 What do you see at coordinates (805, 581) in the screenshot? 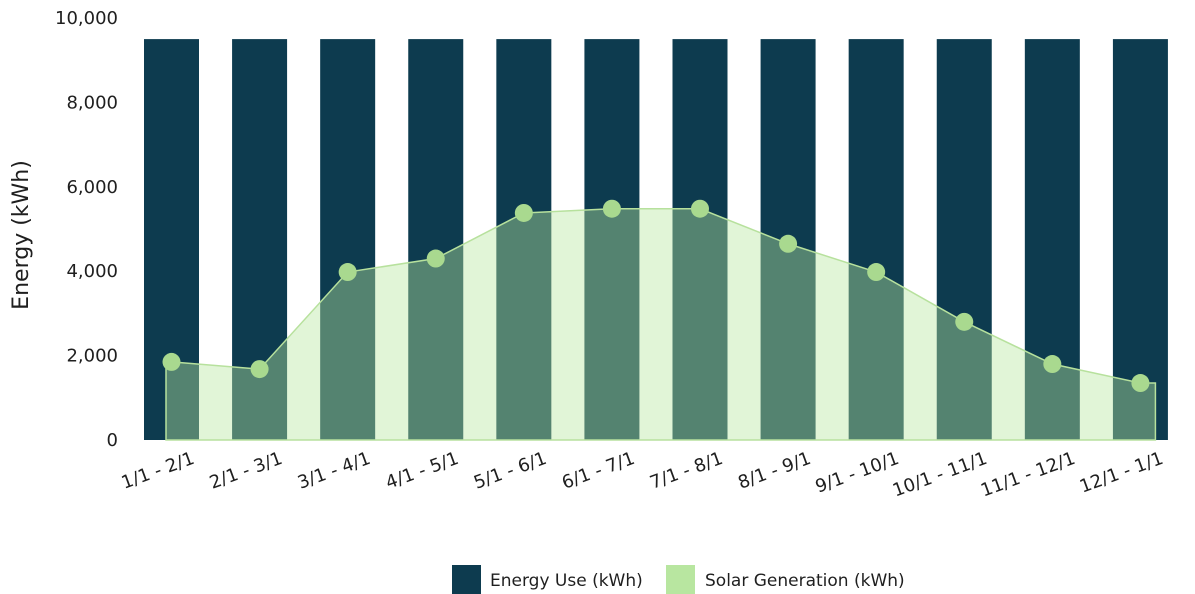
I see `legend-label-solar-generation: Solar Generation (kWh)` at bounding box center [805, 581].